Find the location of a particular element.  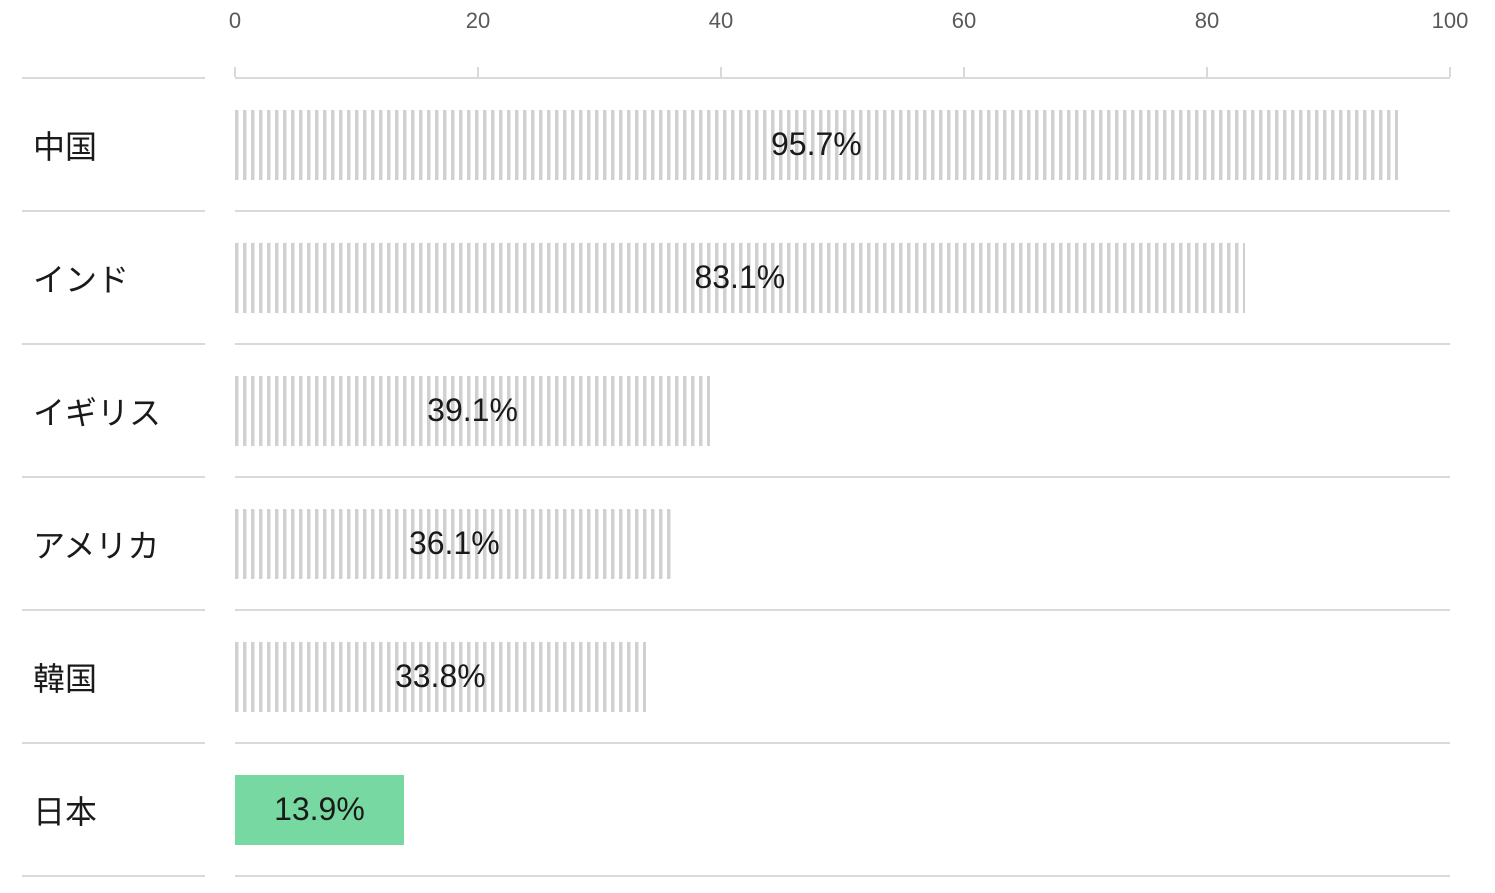

chart-row: インド 83.1% is located at coordinates (747, 278).